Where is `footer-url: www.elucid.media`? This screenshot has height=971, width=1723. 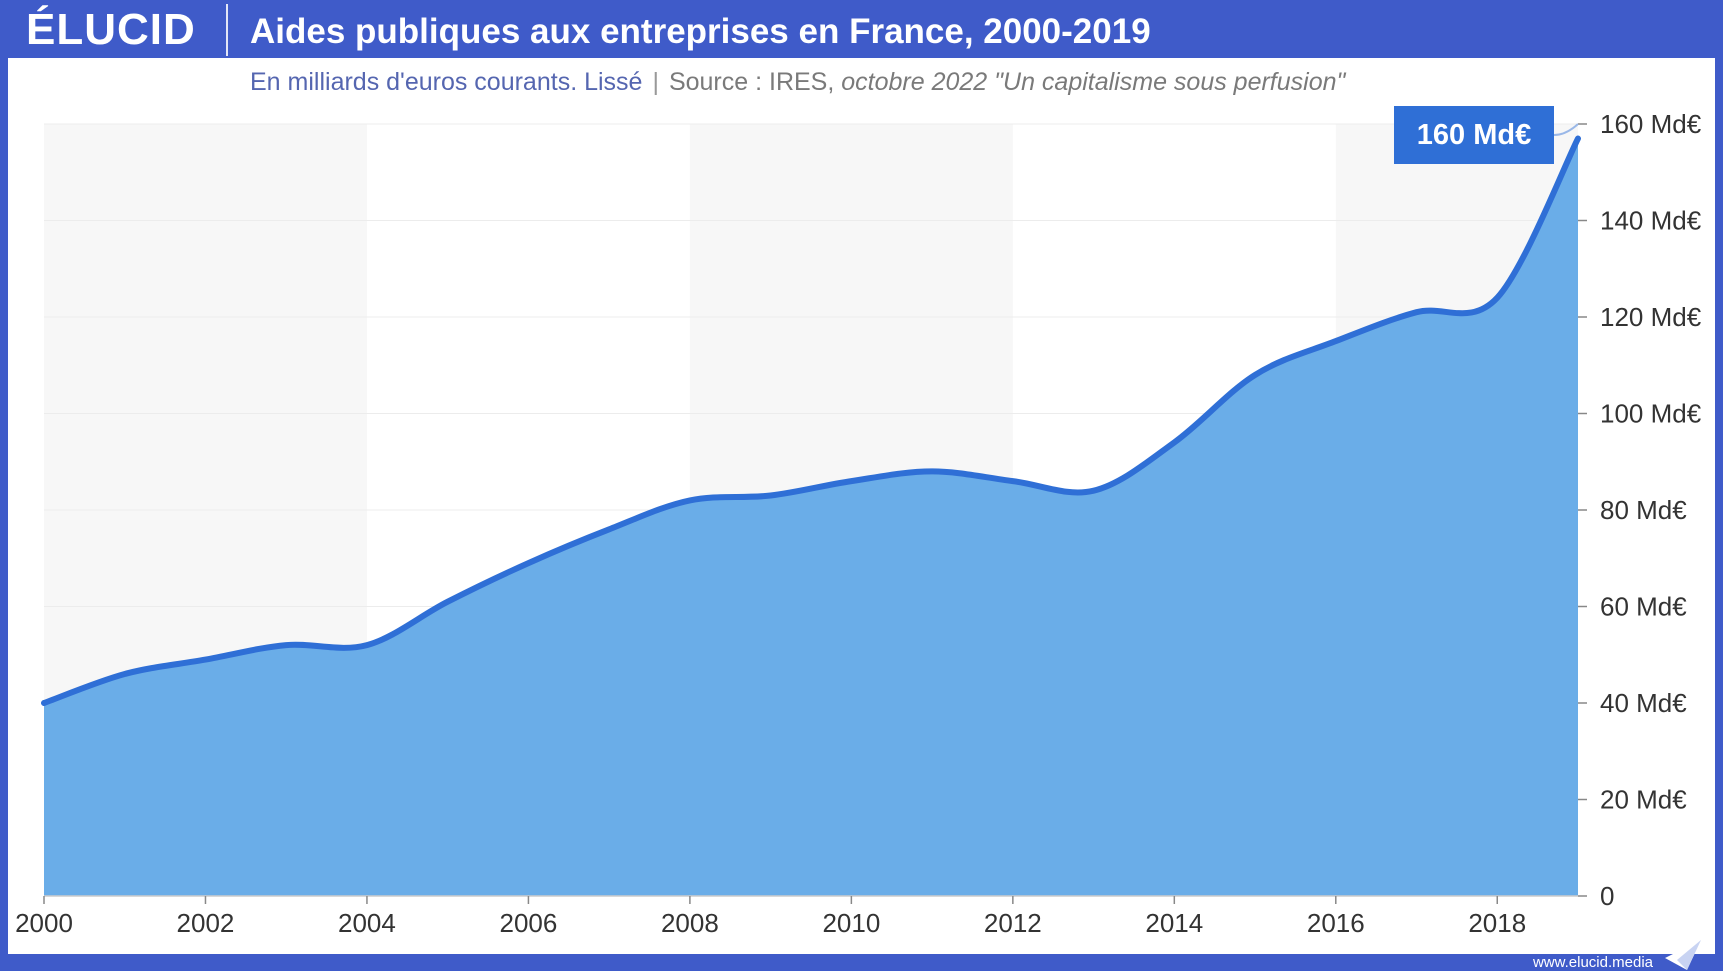 footer-url: www.elucid.media is located at coordinates (1592, 962).